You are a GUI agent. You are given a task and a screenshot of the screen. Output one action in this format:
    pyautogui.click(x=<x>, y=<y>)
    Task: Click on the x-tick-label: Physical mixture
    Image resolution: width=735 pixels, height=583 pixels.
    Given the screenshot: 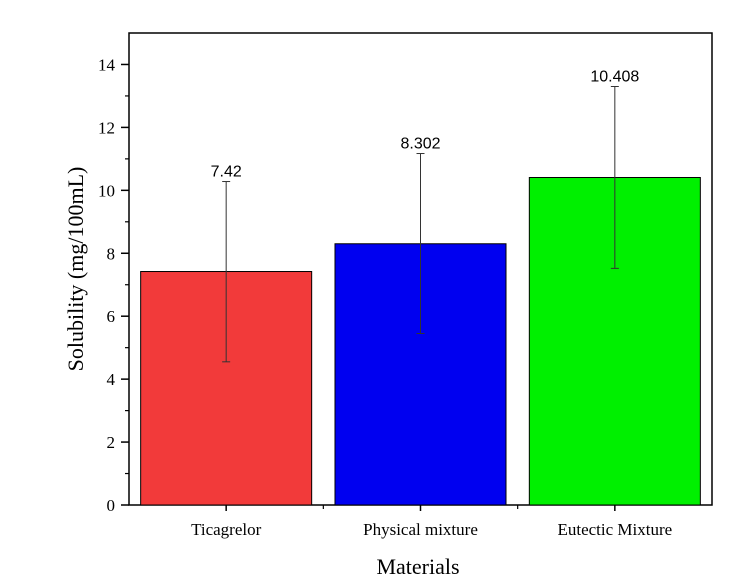 What is the action you would take?
    pyautogui.click(x=420, y=529)
    